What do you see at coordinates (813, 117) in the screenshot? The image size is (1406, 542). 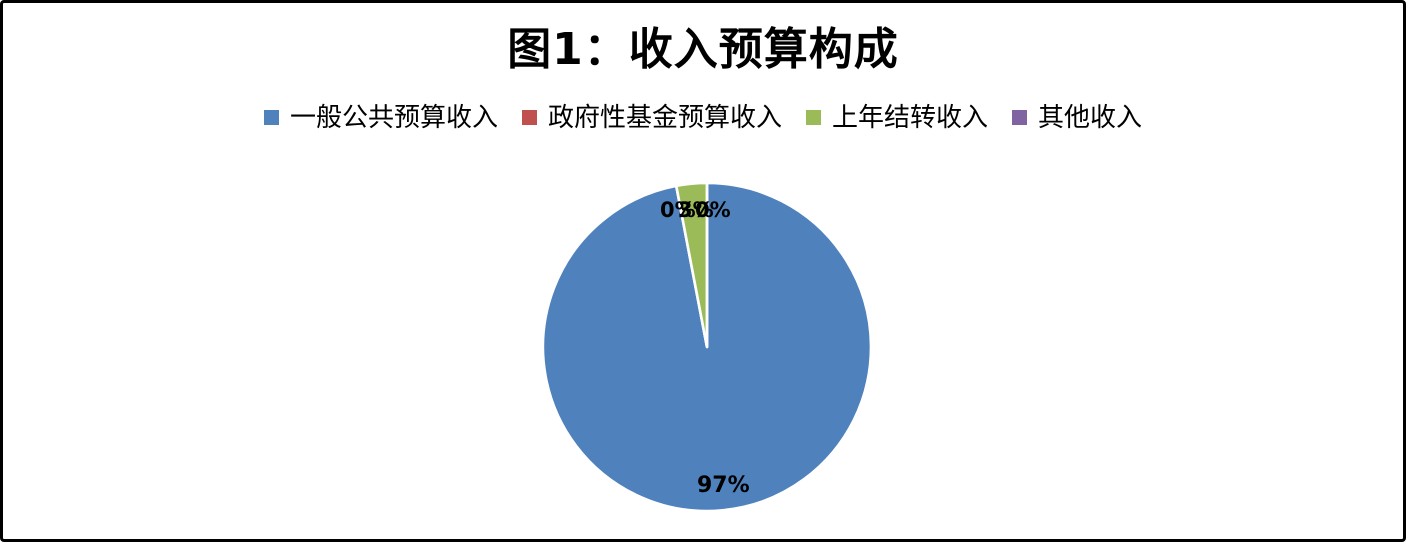 I see `legend-swatch-green-icon` at bounding box center [813, 117].